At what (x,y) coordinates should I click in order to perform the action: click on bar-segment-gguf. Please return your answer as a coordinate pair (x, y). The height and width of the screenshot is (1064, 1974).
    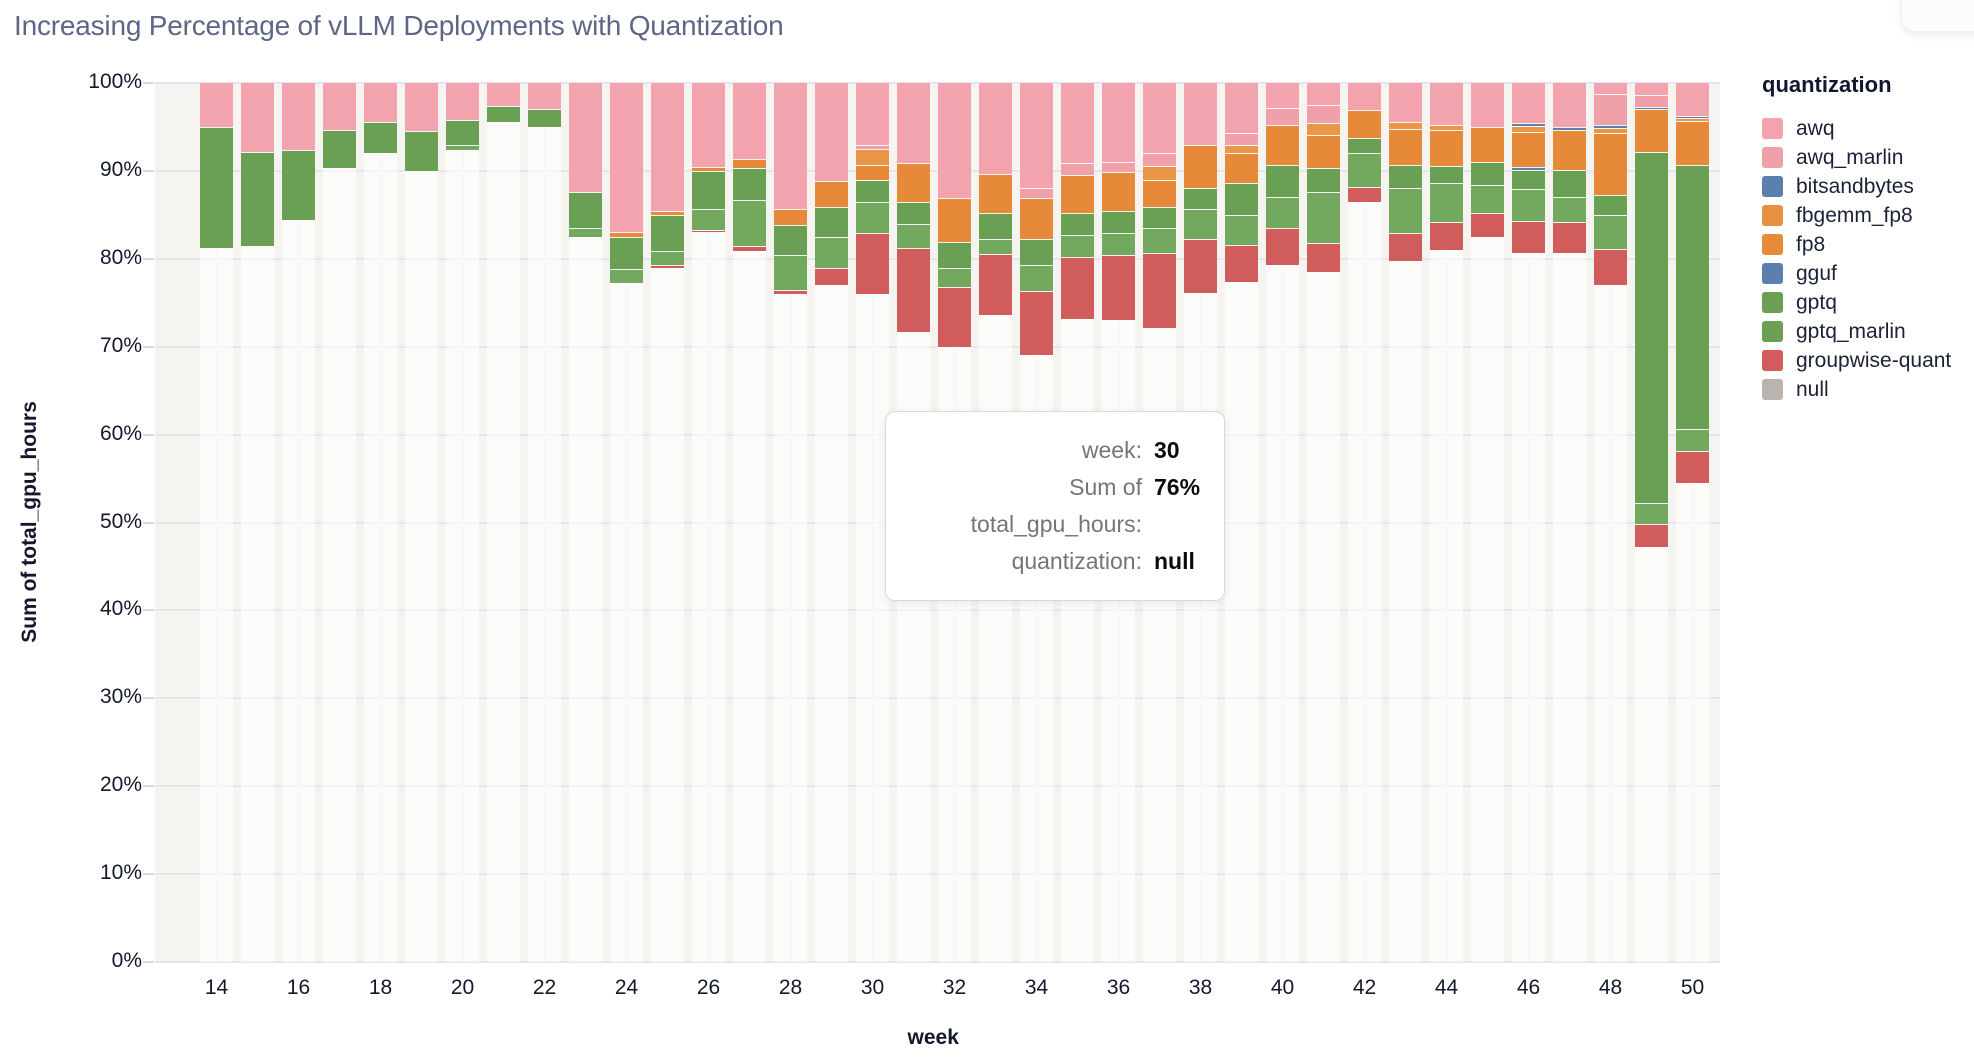
    Looking at the image, I should click on (1528, 168).